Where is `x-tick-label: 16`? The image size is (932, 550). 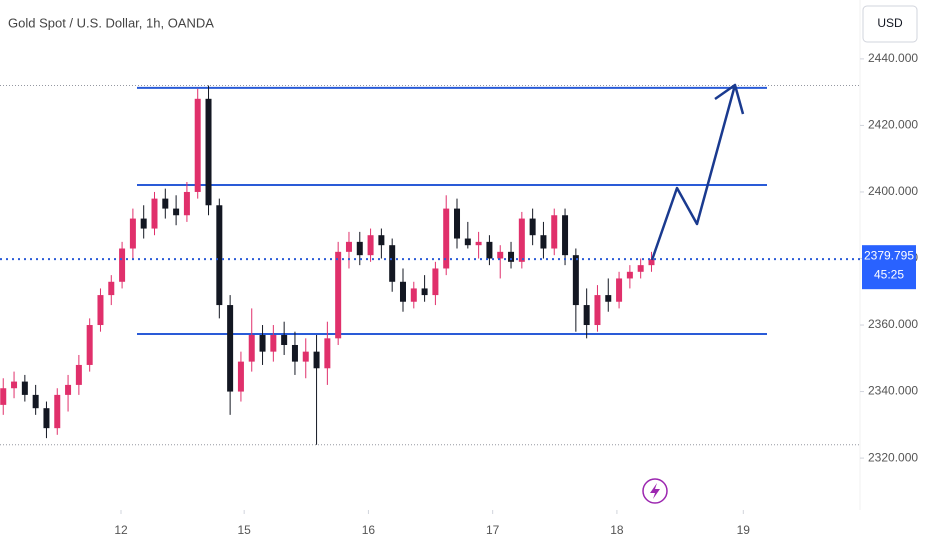 x-tick-label: 16 is located at coordinates (369, 530).